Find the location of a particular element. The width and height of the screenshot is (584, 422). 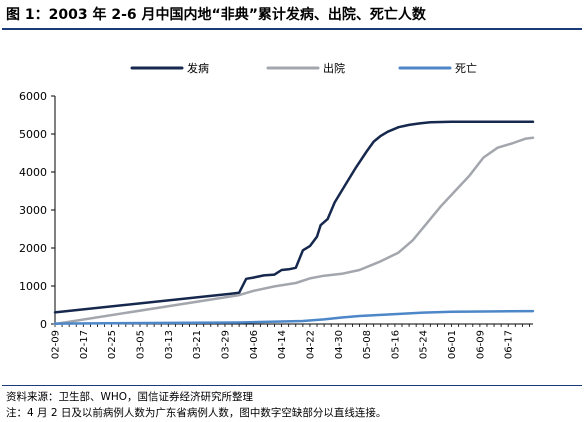

x-tick-label: 06-09 is located at coordinates (480, 344).